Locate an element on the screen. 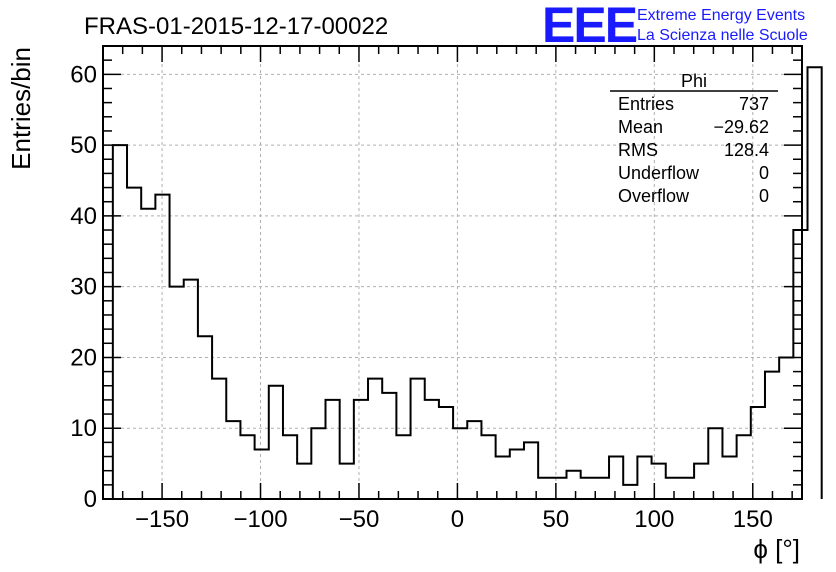  x-tick-label-0: −150 is located at coordinates (162, 519).